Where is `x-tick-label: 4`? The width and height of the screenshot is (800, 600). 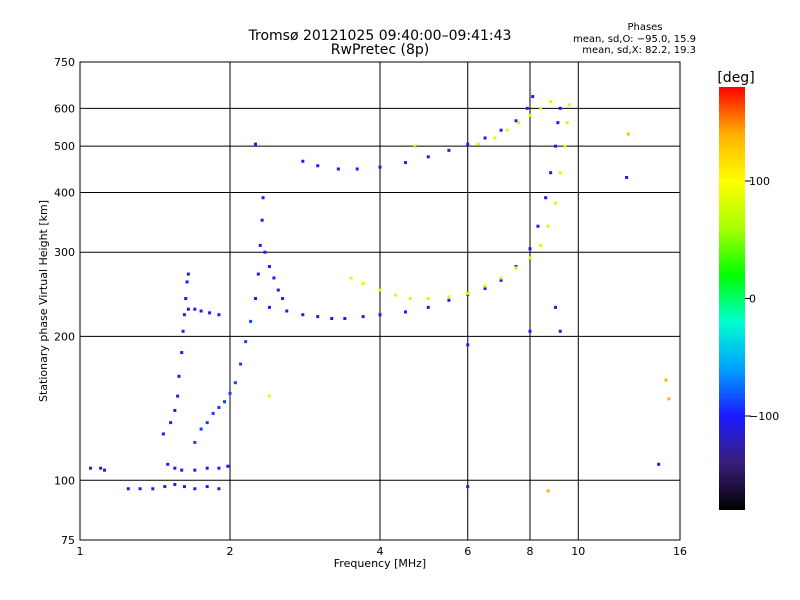 x-tick-label: 4 is located at coordinates (380, 551).